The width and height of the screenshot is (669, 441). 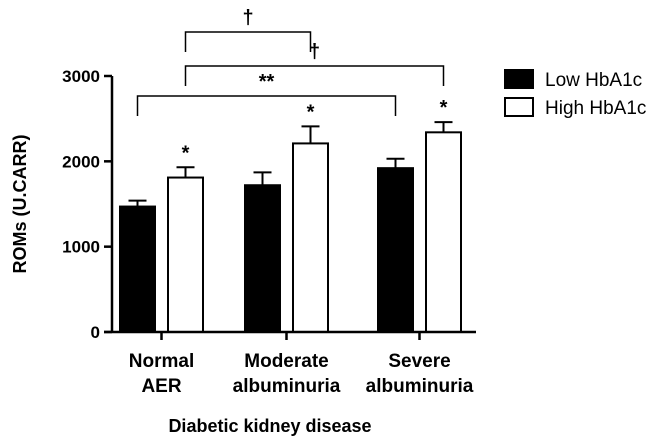 I want to click on x-axis-title: Diabetic kidney disease, so click(x=269, y=426).